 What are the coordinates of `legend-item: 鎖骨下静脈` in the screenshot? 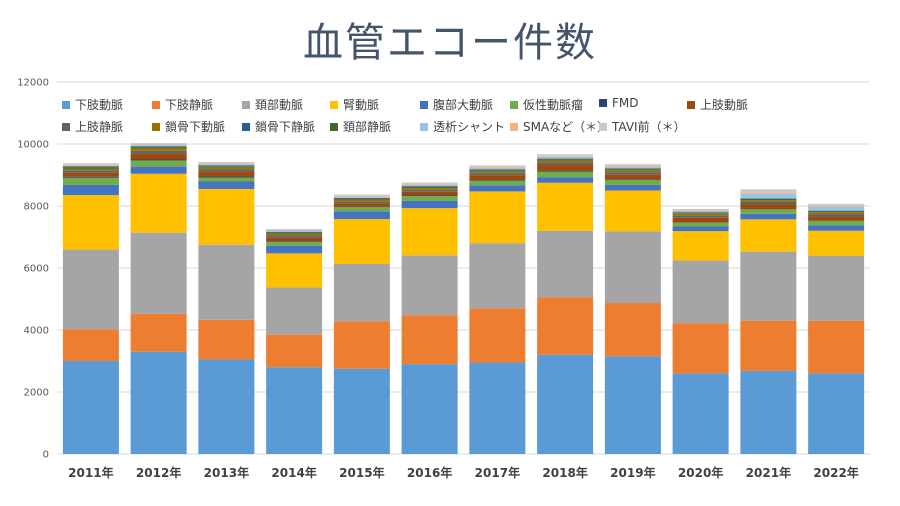 It's located at (278, 126).